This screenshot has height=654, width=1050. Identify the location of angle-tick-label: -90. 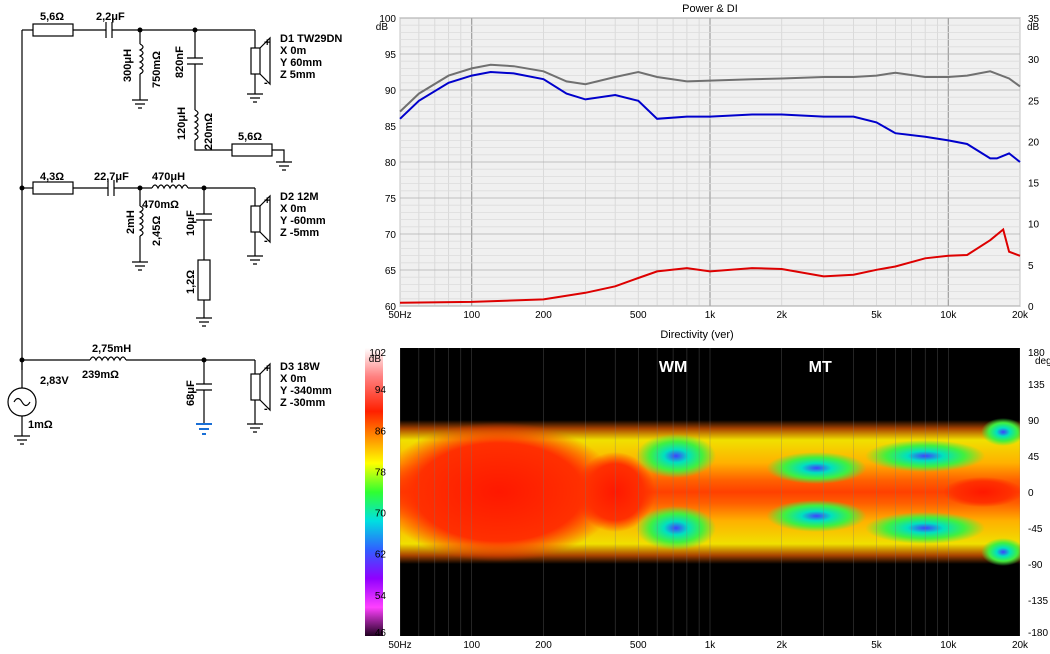
(1035, 565).